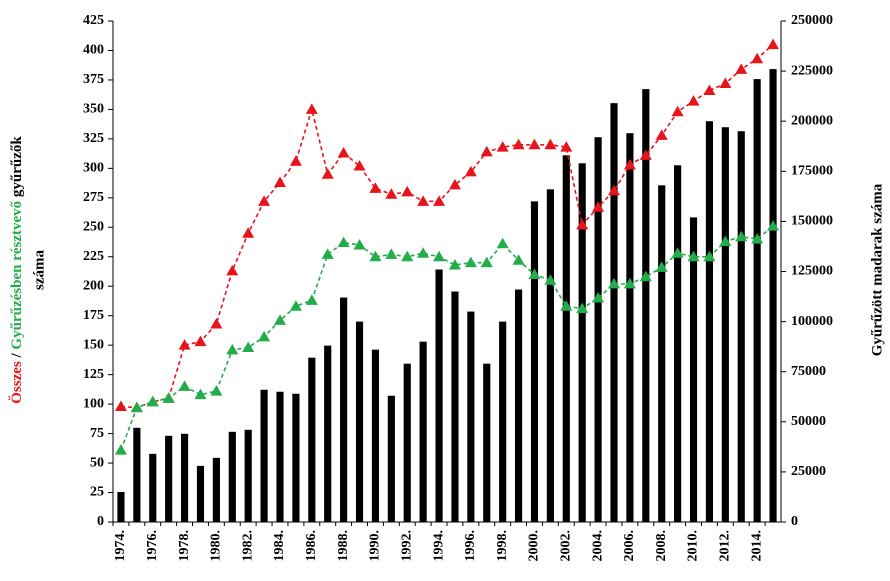 This screenshot has height=581, width=890. What do you see at coordinates (597, 546) in the screenshot?
I see `x-tick-label: 2004.` at bounding box center [597, 546].